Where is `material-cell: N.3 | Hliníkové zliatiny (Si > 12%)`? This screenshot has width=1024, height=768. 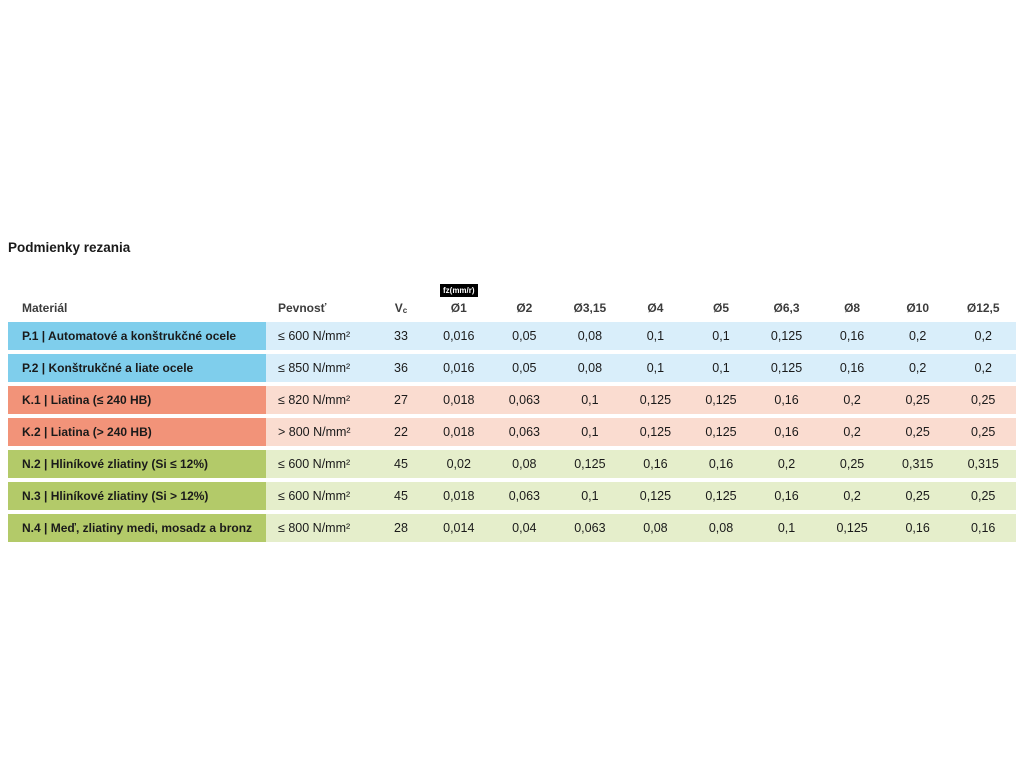 material-cell: N.3 | Hliníkové zliatiny (Si > 12%) is located at coordinates (137, 496).